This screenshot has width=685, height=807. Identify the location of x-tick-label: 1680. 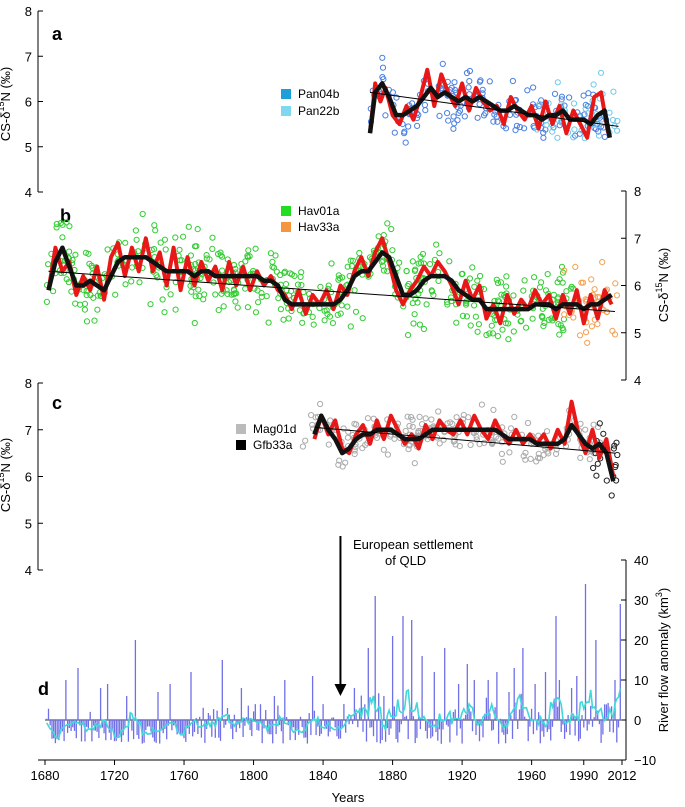
(45, 775).